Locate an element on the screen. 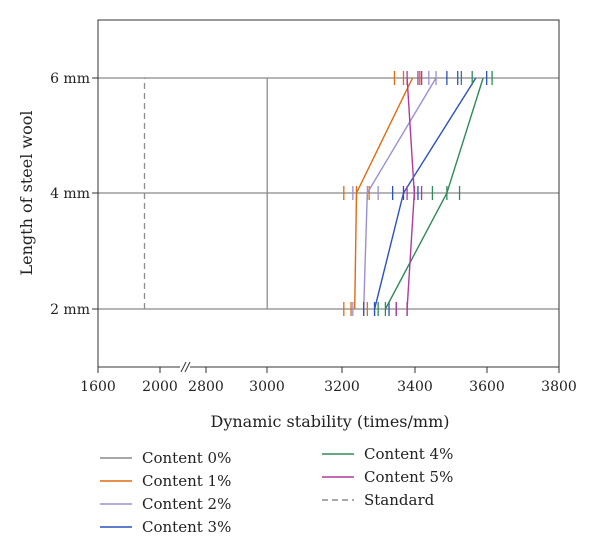 This screenshot has height=556, width=600. x-tick-label-4: 3200 is located at coordinates (342, 387).